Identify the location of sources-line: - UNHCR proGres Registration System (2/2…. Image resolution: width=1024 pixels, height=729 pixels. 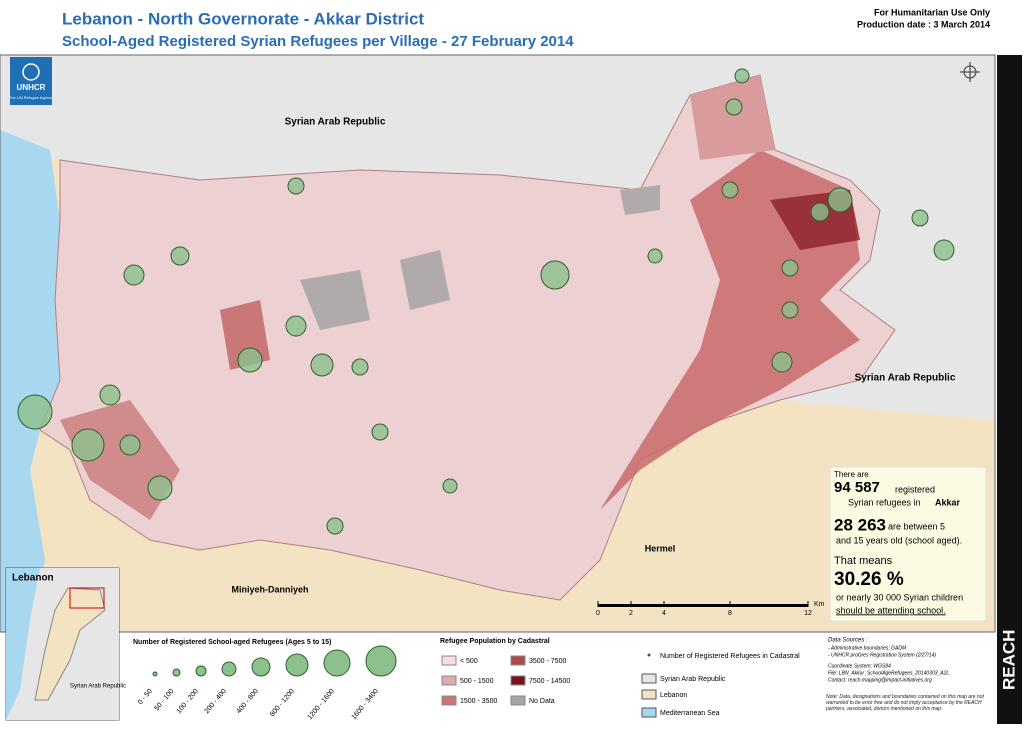
(882, 655).